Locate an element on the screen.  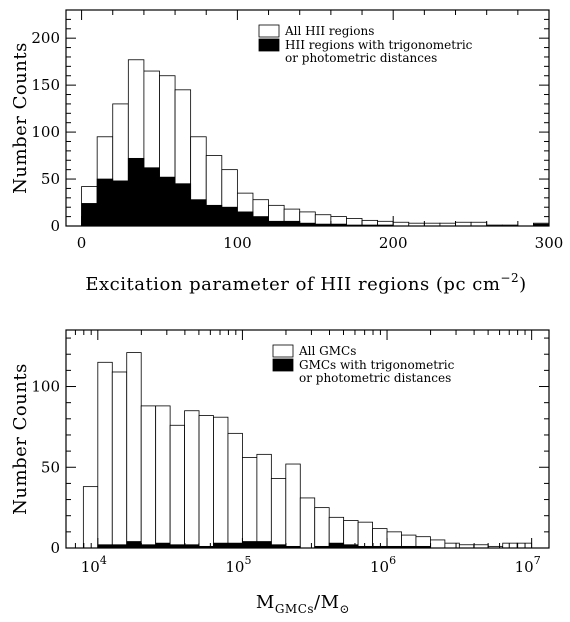
x-tick-label: 10⁶ is located at coordinates (383, 565).